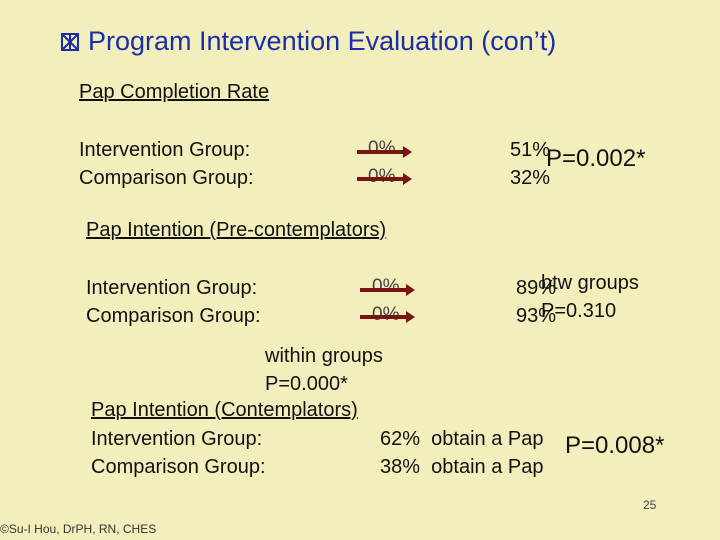 The width and height of the screenshot is (720, 540). What do you see at coordinates (236, 230) in the screenshot?
I see `section2-heading: Pap Intention (Pre-contemplators)` at bounding box center [236, 230].